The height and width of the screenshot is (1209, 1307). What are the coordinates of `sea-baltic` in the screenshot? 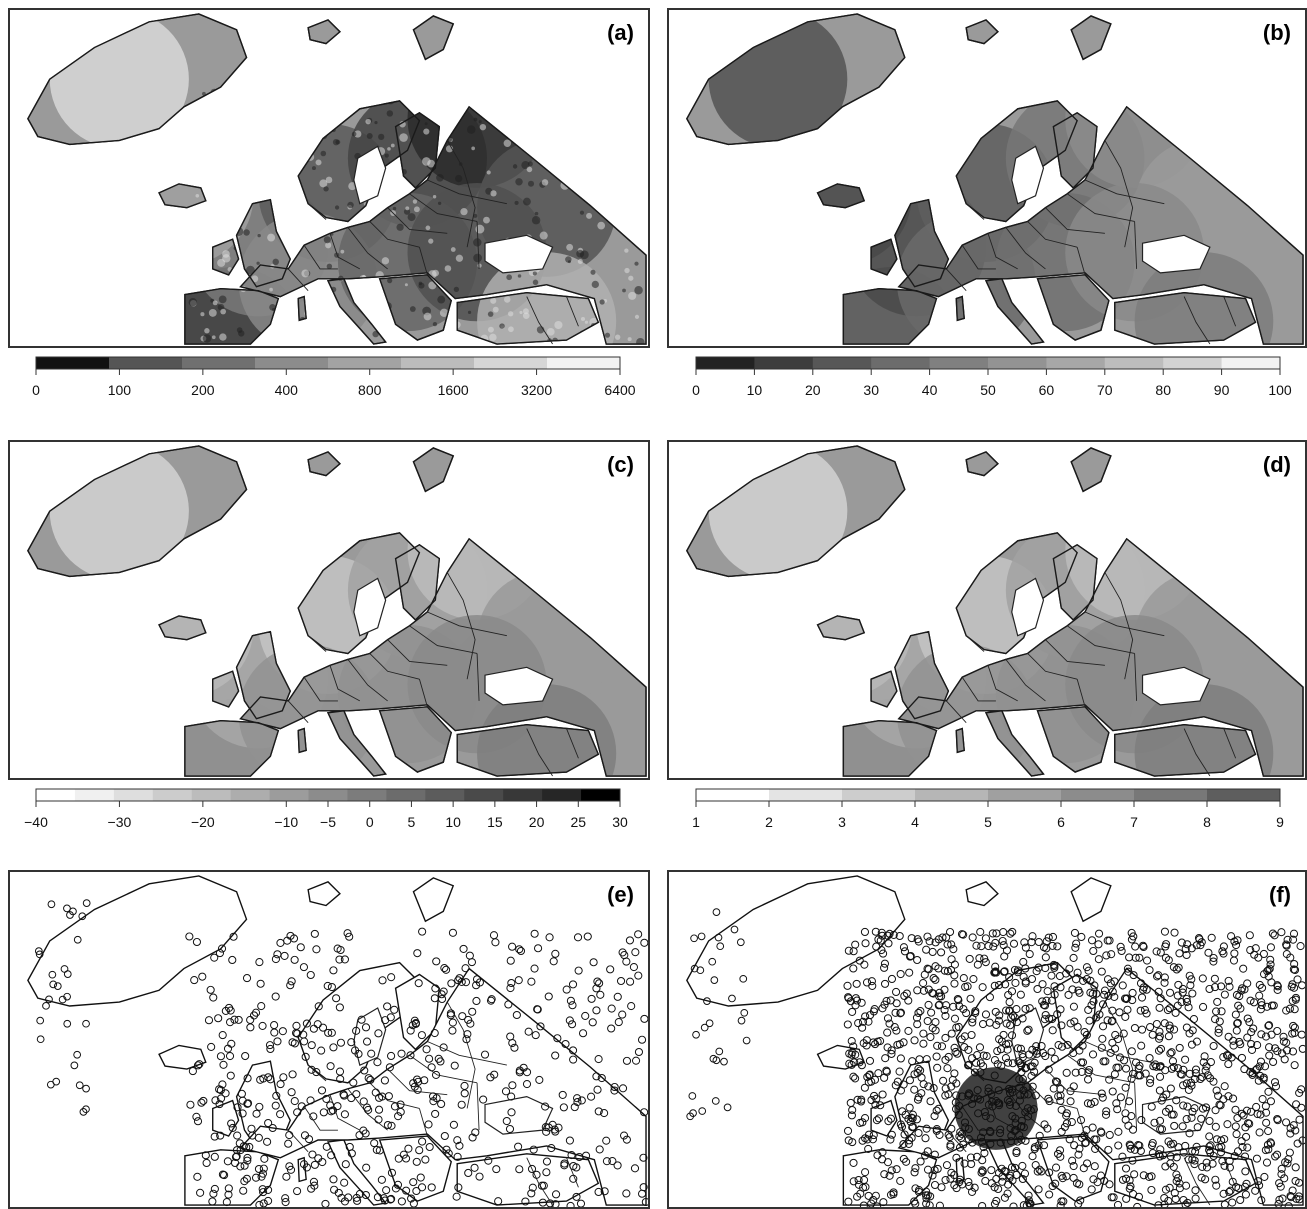 It's located at (370, 607).